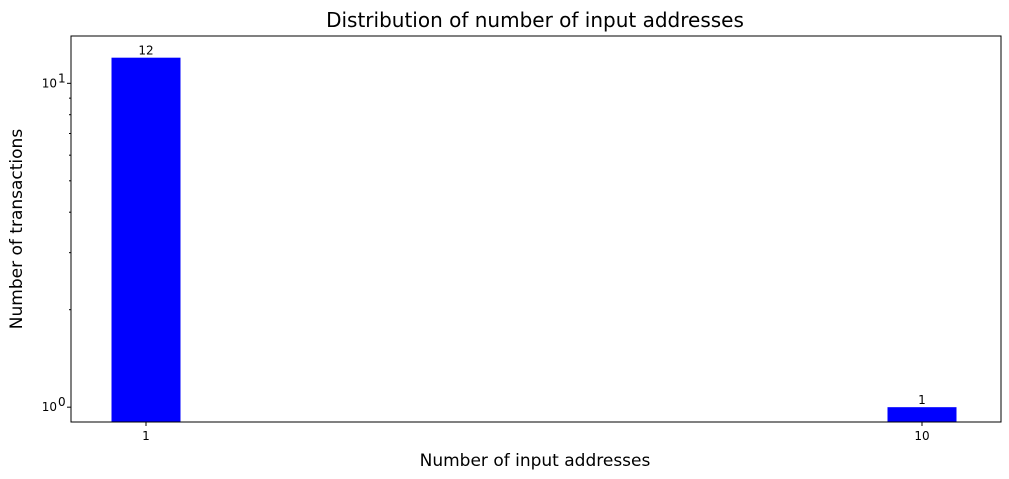 This screenshot has height=479, width=1009. What do you see at coordinates (62, 78) in the screenshot?
I see `y-tick-exponent: 1` at bounding box center [62, 78].